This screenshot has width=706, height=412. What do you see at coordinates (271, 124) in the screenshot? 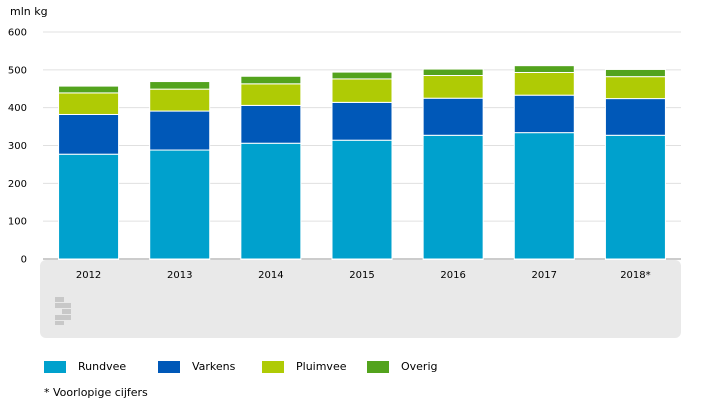
I see `bar-segment-varkens-2014` at bounding box center [271, 124].